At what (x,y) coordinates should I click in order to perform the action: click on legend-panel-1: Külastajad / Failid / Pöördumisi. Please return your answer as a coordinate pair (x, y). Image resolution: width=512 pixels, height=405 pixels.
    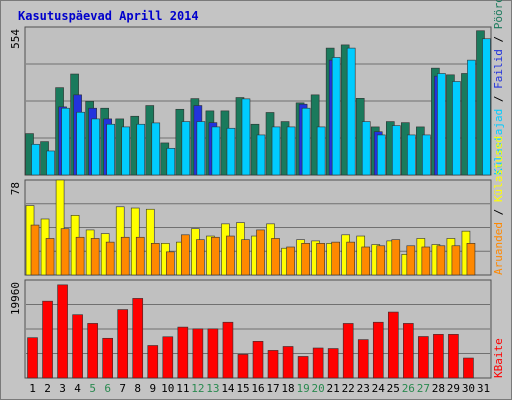
    Looking at the image, I should click on (498, 87).